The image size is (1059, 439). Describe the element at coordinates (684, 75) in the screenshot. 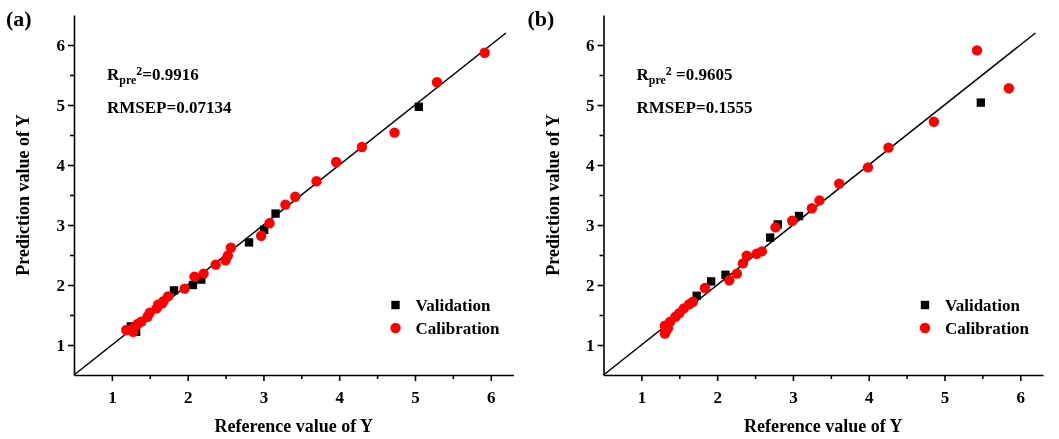

I see `annotation: R$_{pre}$$^{2}$ =0.9605` at that location.